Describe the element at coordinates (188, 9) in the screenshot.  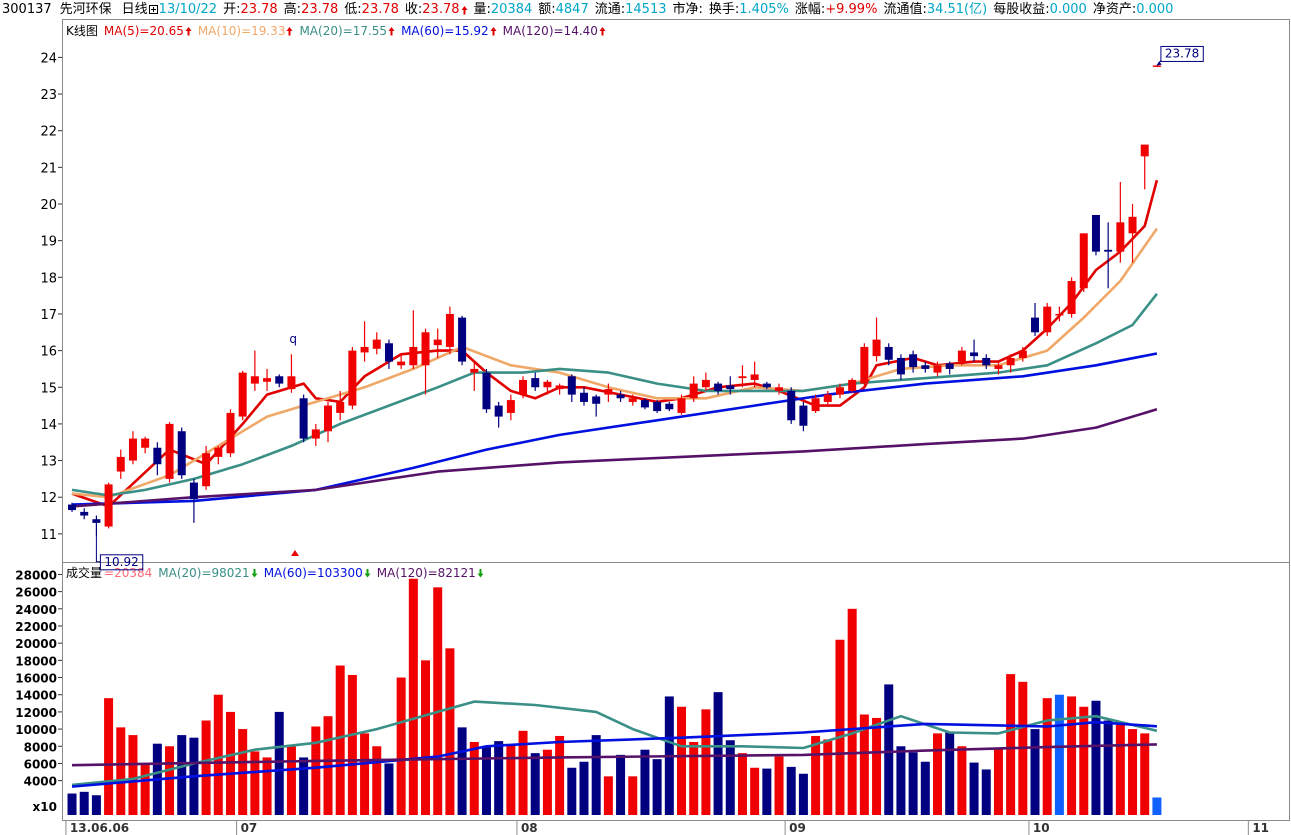
I see `date: 13/10/22` at that location.